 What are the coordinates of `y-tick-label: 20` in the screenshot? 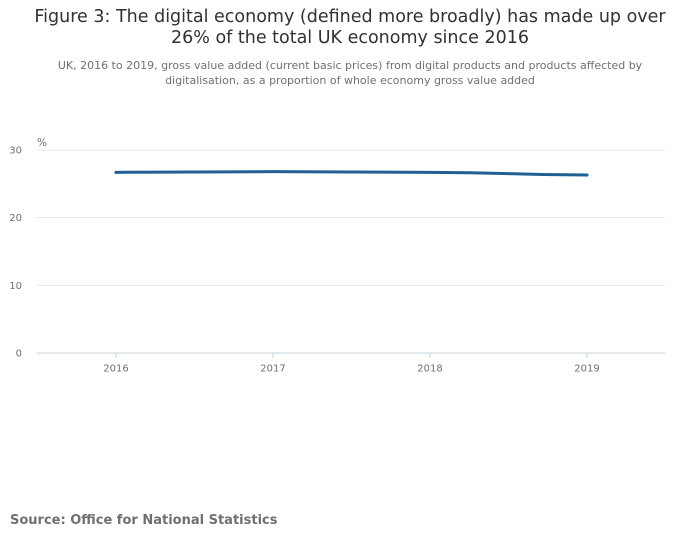 It's located at (15, 218).